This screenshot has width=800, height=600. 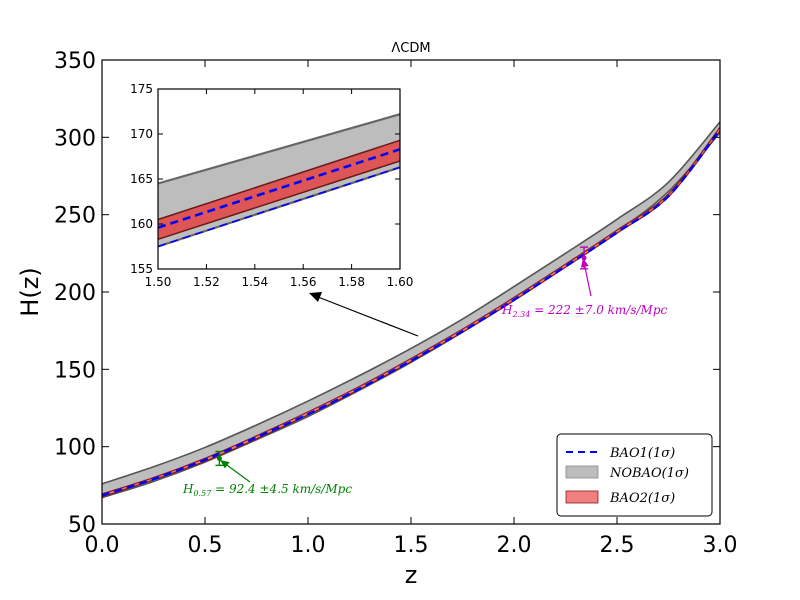 What do you see at coordinates (364, 314) in the screenshot?
I see `inset-pointer-arrow` at bounding box center [364, 314].